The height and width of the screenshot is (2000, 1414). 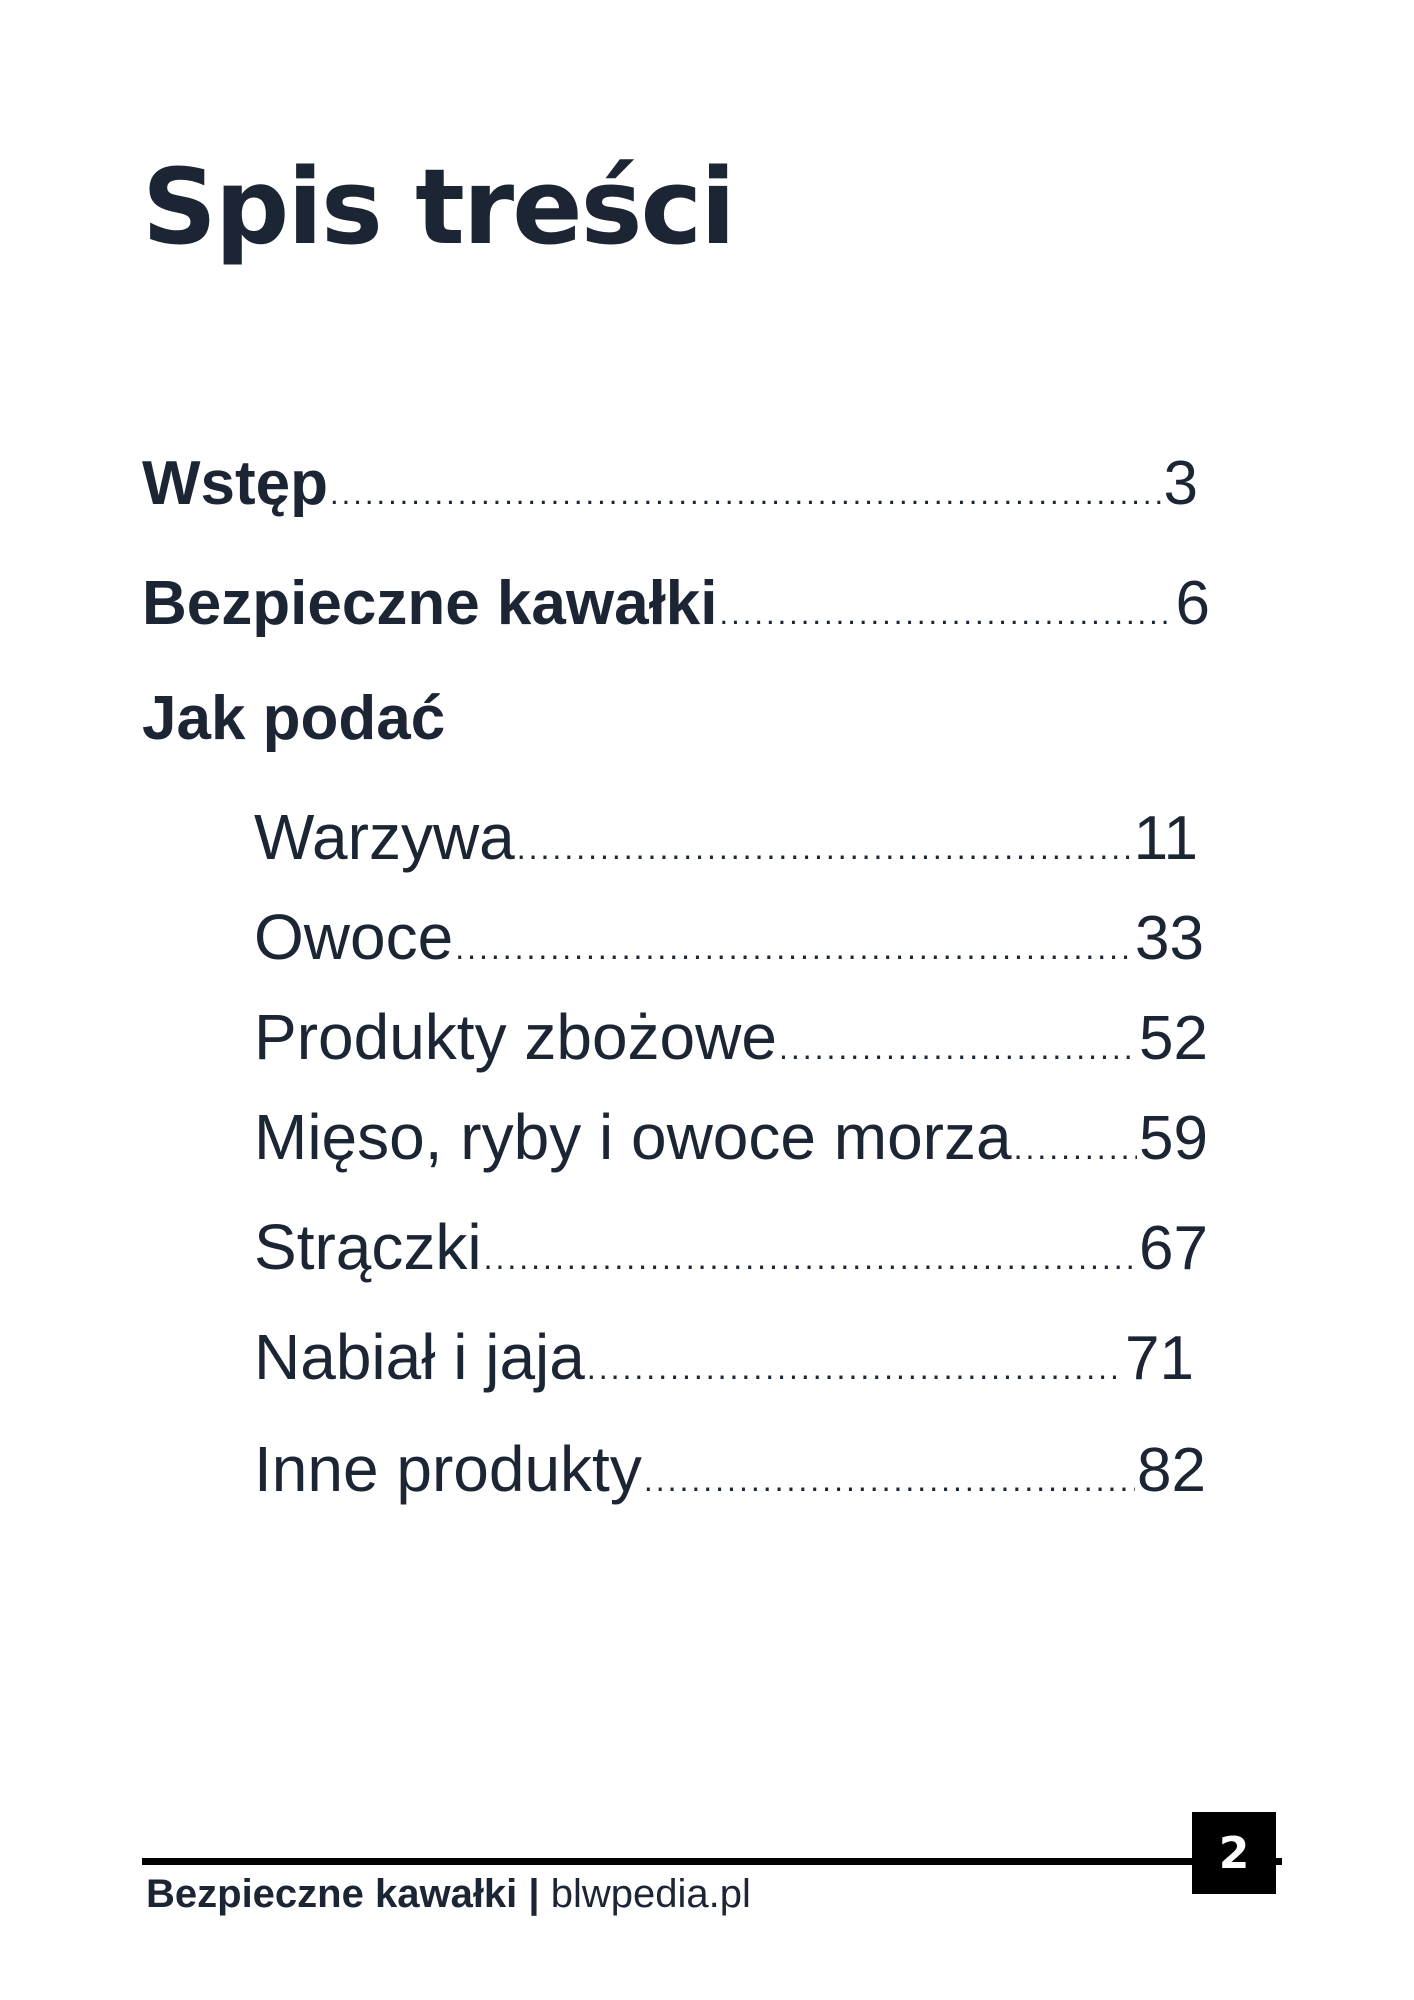 I want to click on toc-page-number: 11, so click(x=1165, y=838).